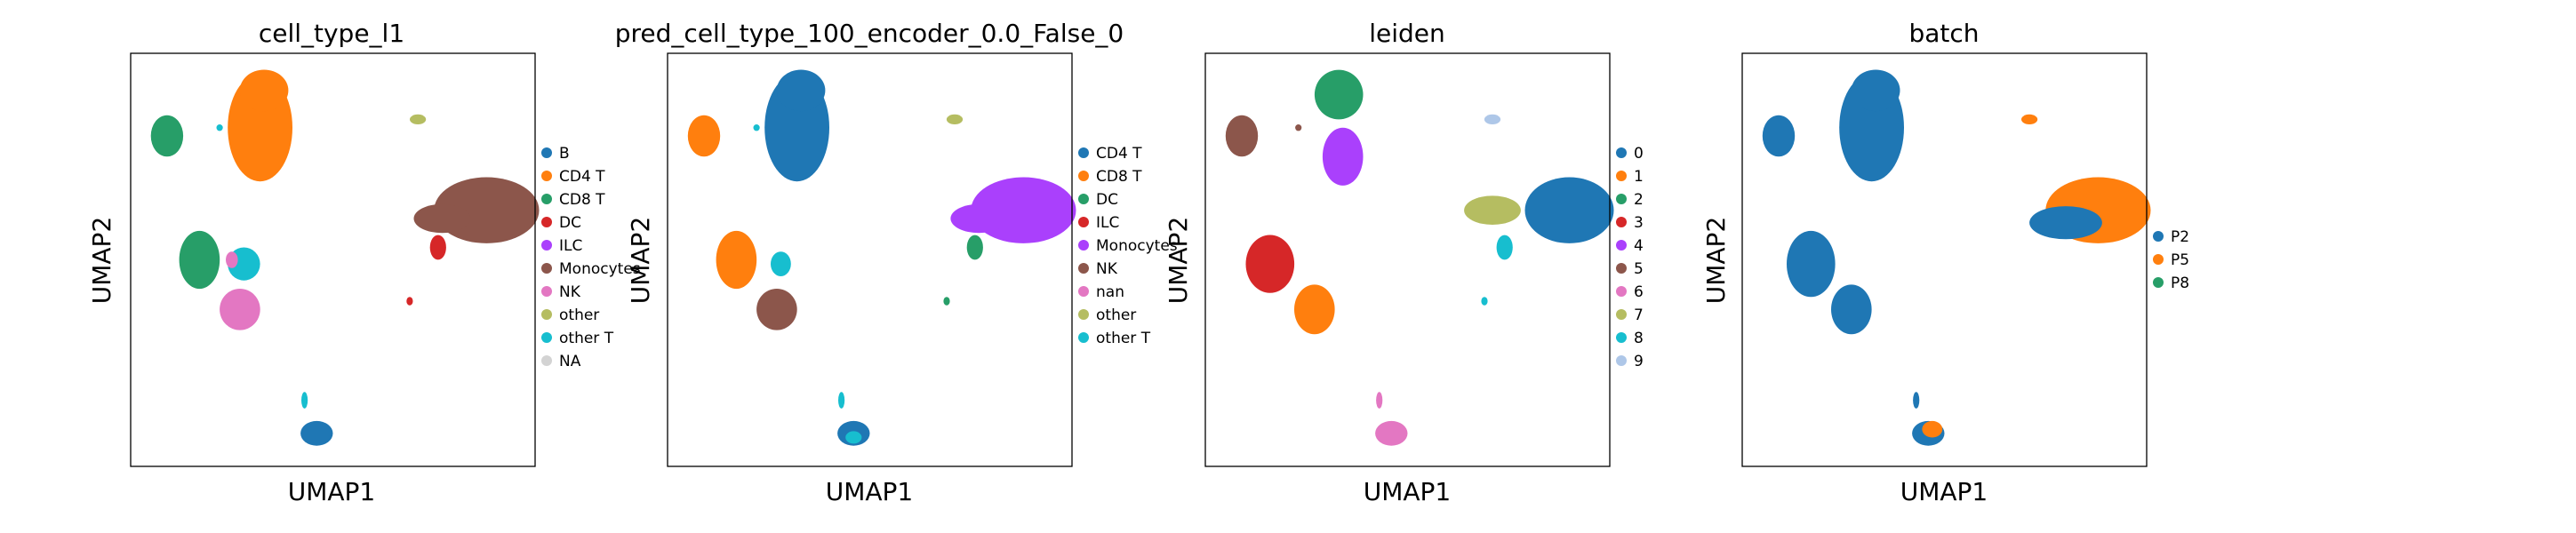  What do you see at coordinates (1943, 33) in the screenshot?
I see `panel-title: batch` at bounding box center [1943, 33].